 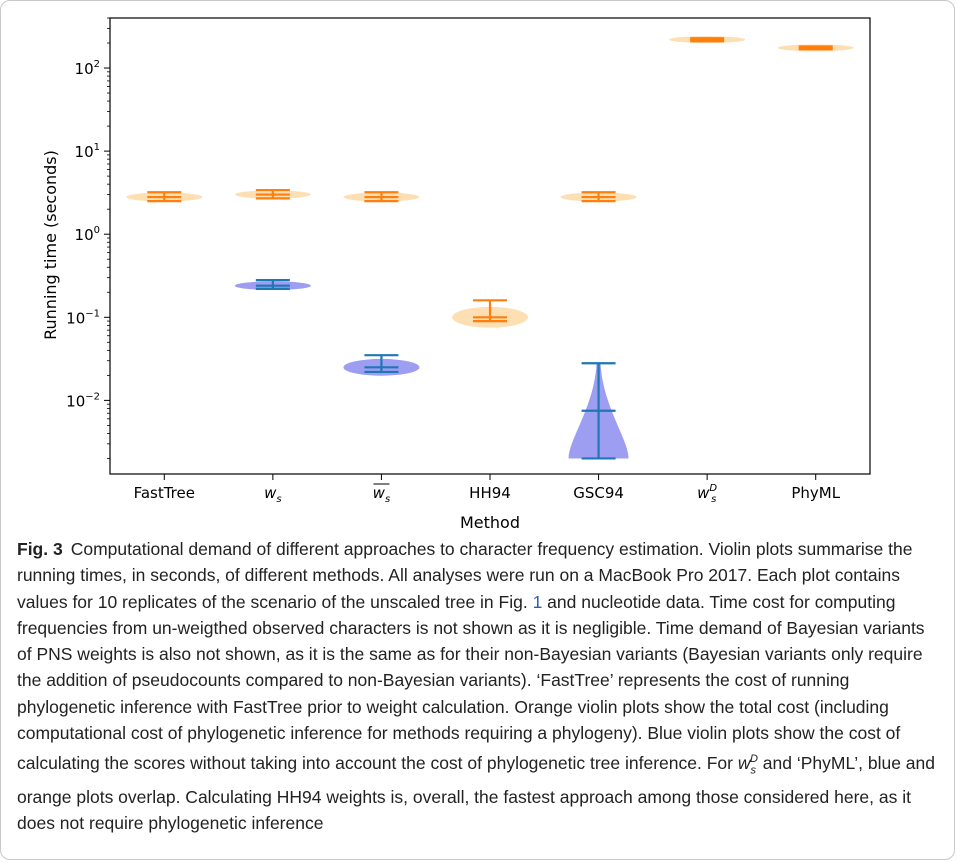 What do you see at coordinates (537, 601) in the screenshot?
I see `caption-figure-reference-link: 1` at bounding box center [537, 601].